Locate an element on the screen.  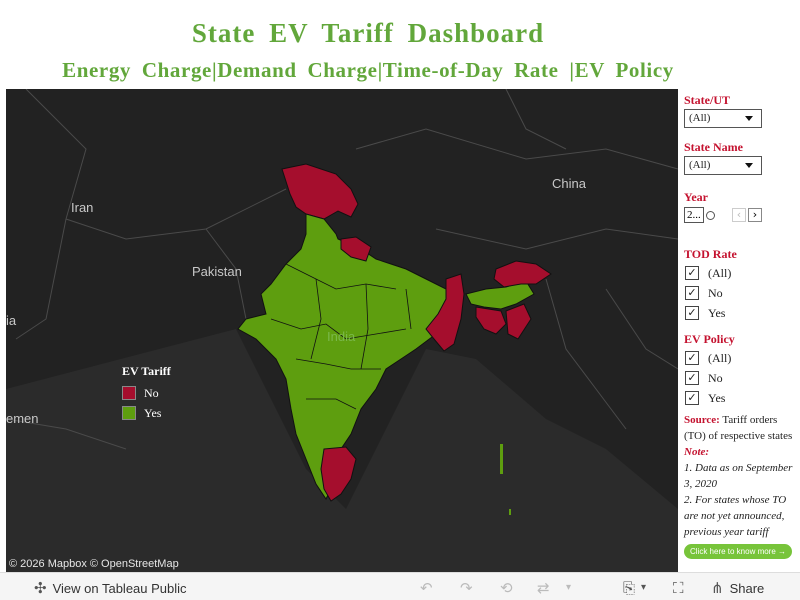
year-next-button: › is located at coordinates (755, 215).